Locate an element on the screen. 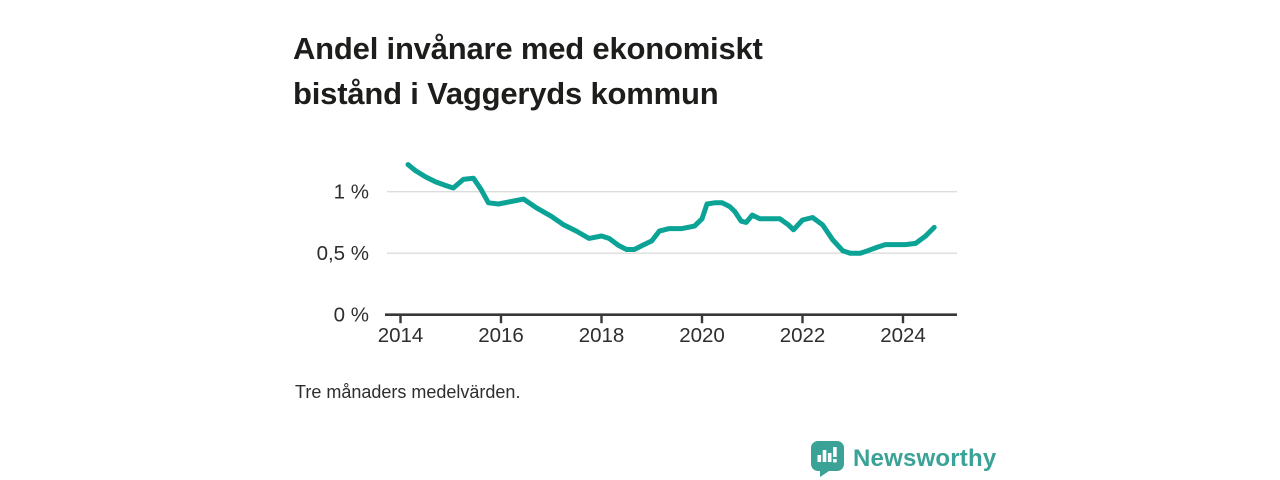 This screenshot has width=1280, height=480. y-tick-label: 0 % is located at coordinates (351, 315).